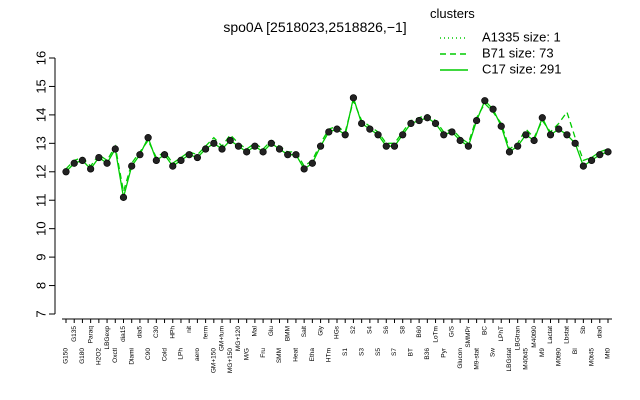 This screenshot has height=400, width=640. I want to click on x-tick-label: Sb, so click(583, 330).